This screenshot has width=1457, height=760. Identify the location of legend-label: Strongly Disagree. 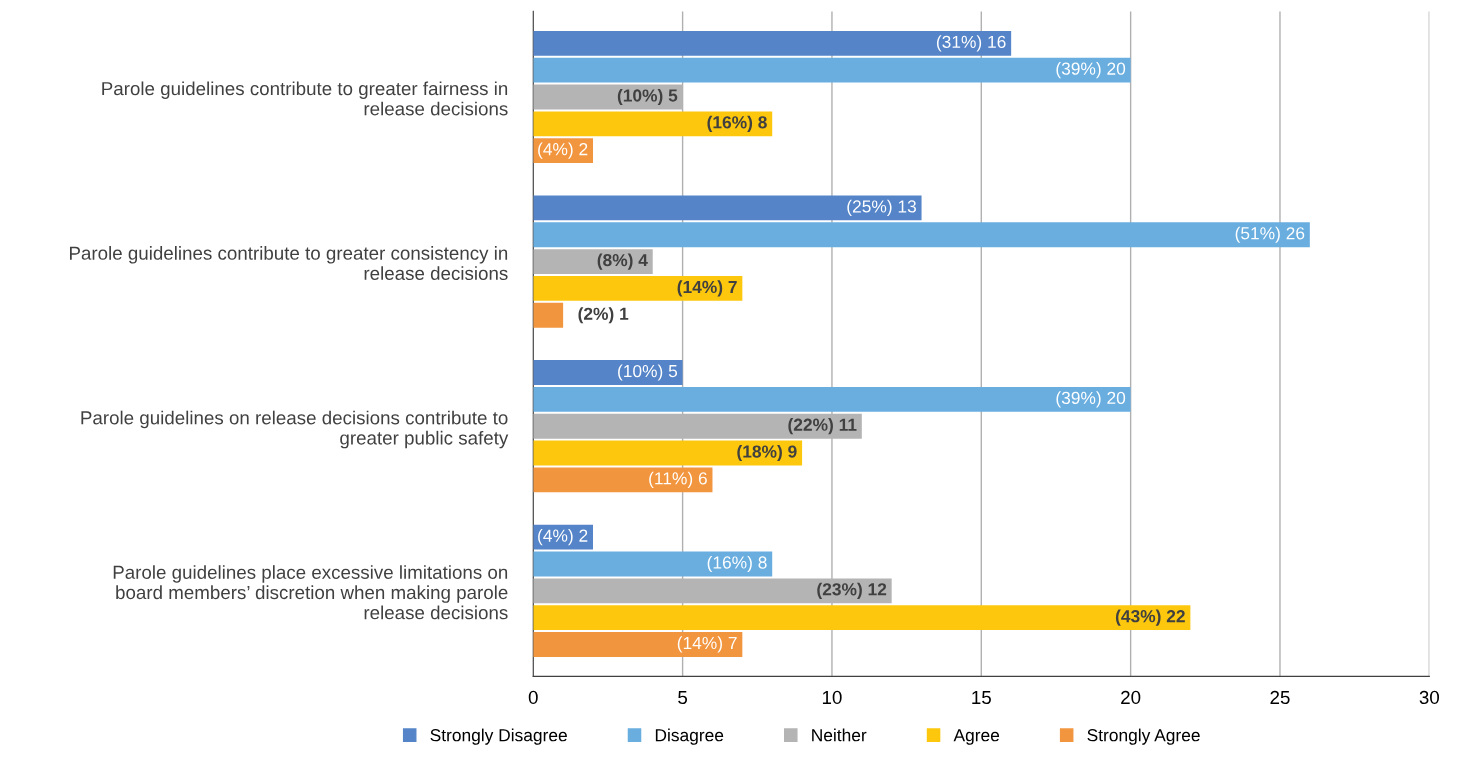
(498, 736).